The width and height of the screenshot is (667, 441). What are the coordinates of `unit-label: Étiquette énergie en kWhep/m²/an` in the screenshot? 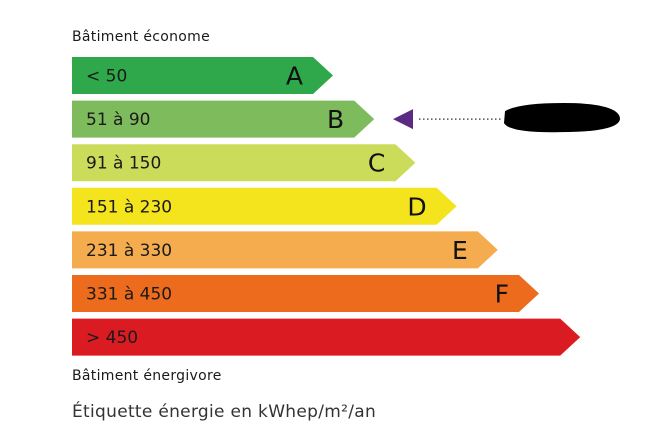 It's located at (224, 412).